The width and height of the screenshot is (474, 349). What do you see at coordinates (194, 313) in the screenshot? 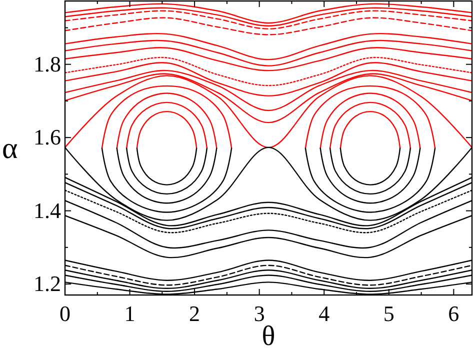
I see `x-tick-label: 2` at bounding box center [194, 313].